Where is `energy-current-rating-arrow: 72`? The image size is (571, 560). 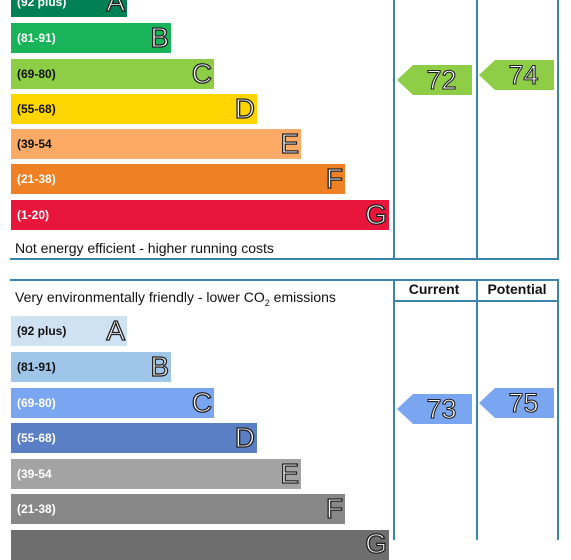 energy-current-rating-arrow: 72 is located at coordinates (434, 79).